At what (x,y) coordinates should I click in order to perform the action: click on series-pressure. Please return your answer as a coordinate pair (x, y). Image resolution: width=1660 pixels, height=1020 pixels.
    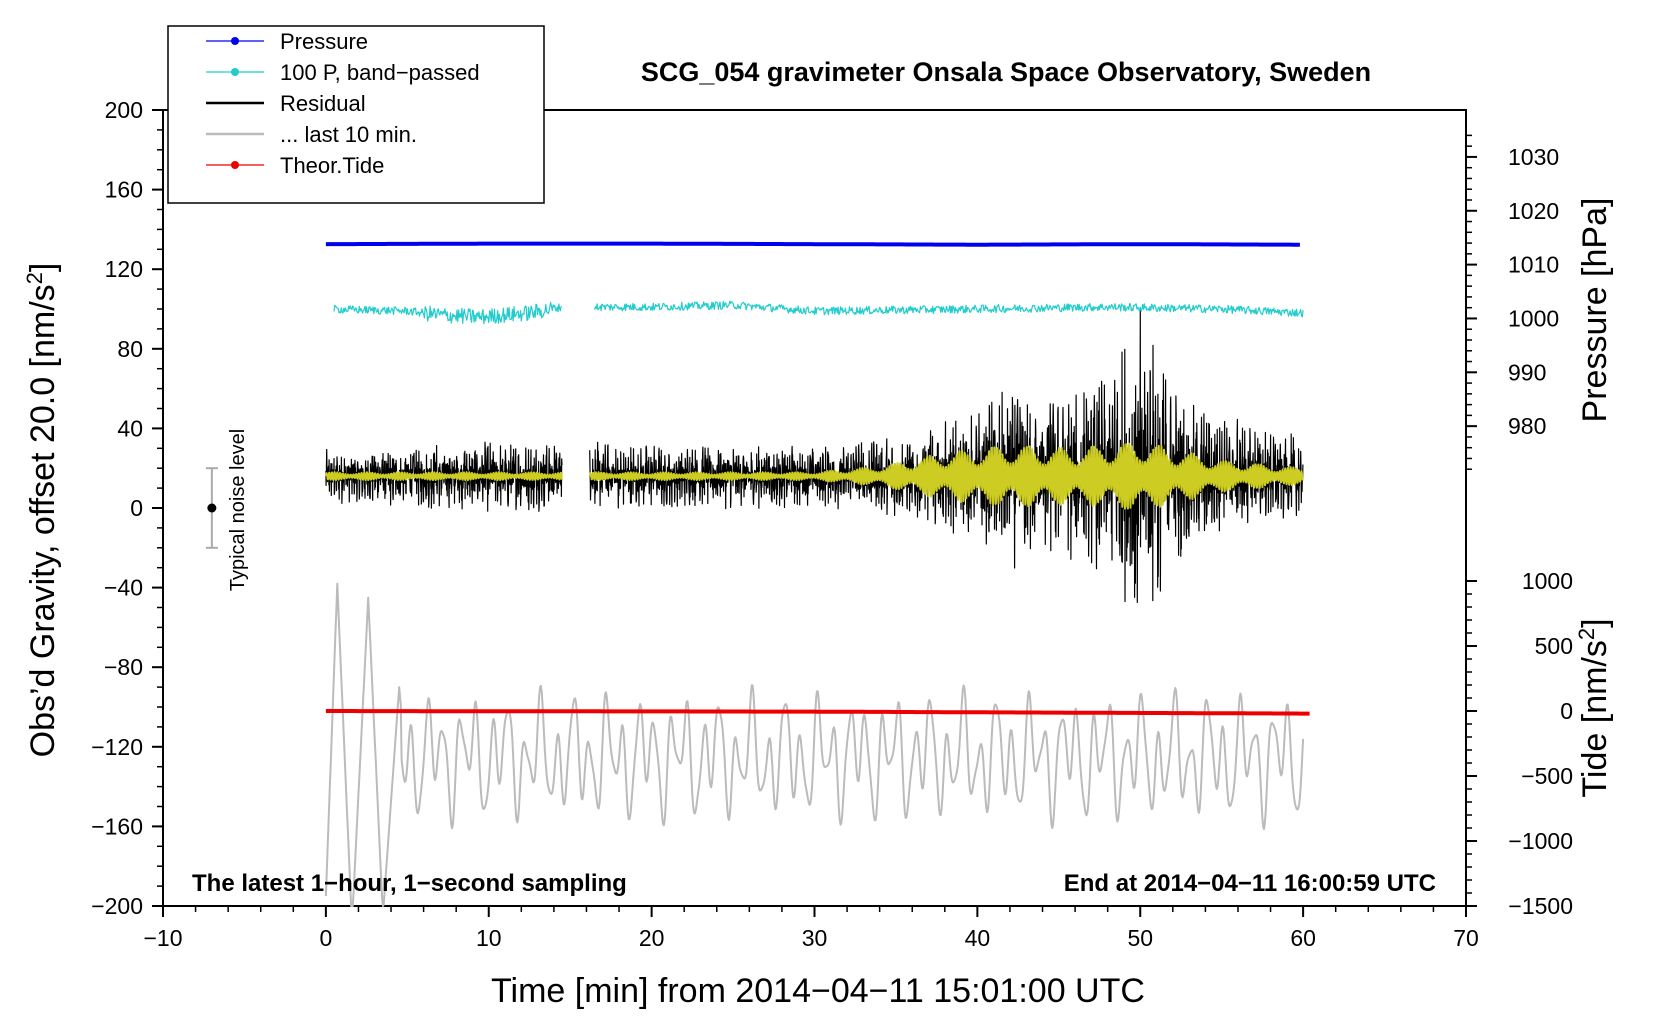
    Looking at the image, I should click on (812, 244).